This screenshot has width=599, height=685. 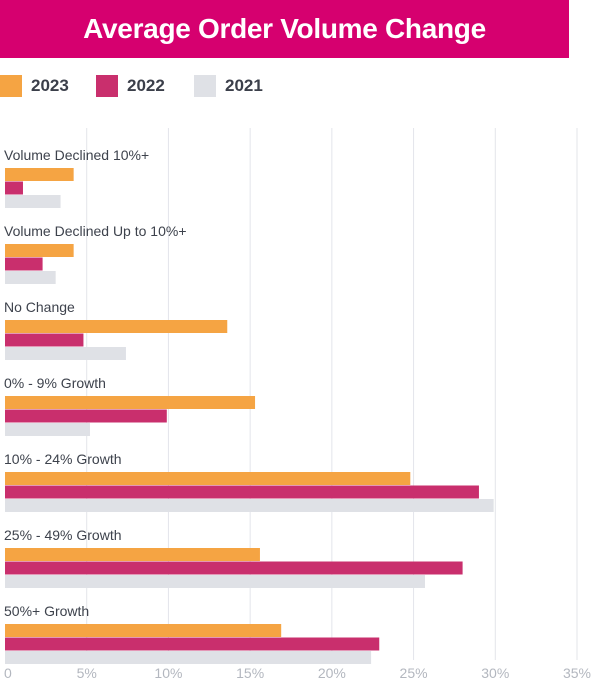 What do you see at coordinates (332, 673) in the screenshot?
I see `x-tick-label: 20%` at bounding box center [332, 673].